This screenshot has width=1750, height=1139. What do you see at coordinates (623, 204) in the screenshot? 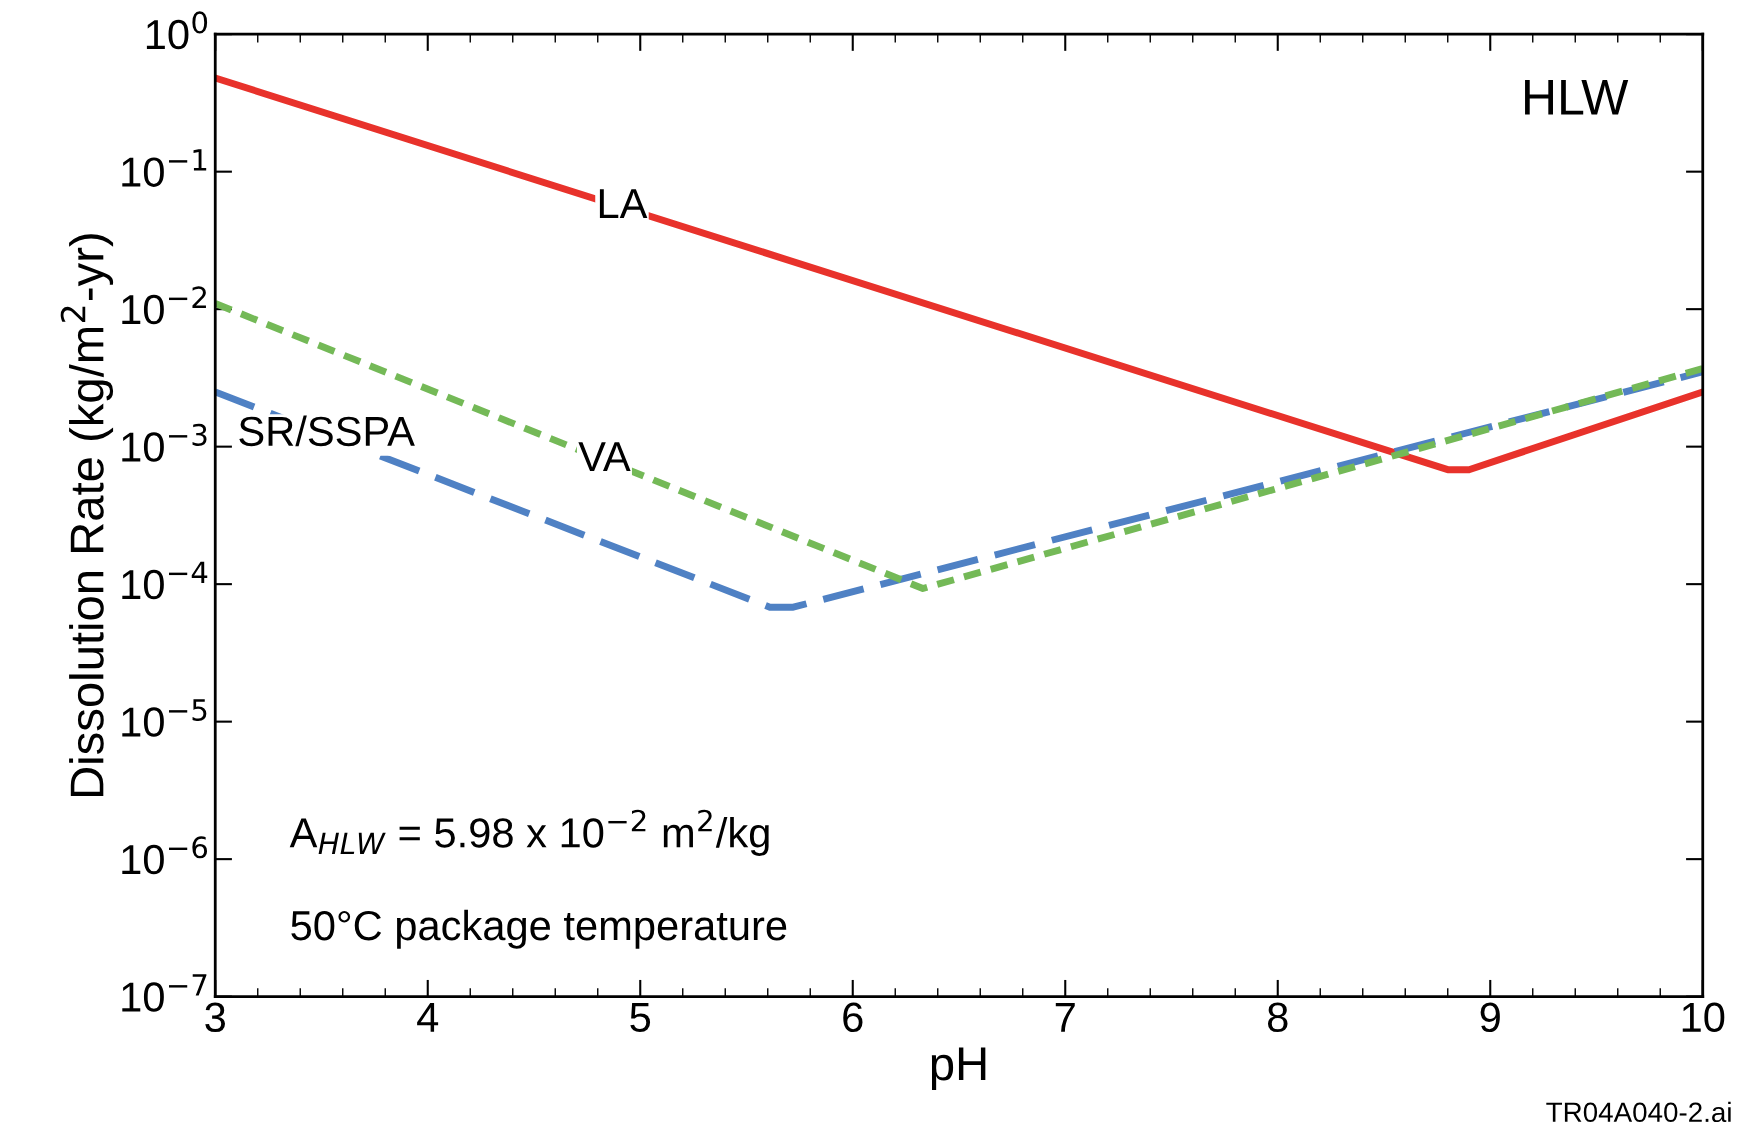
I see `series-label: LA` at bounding box center [623, 204].